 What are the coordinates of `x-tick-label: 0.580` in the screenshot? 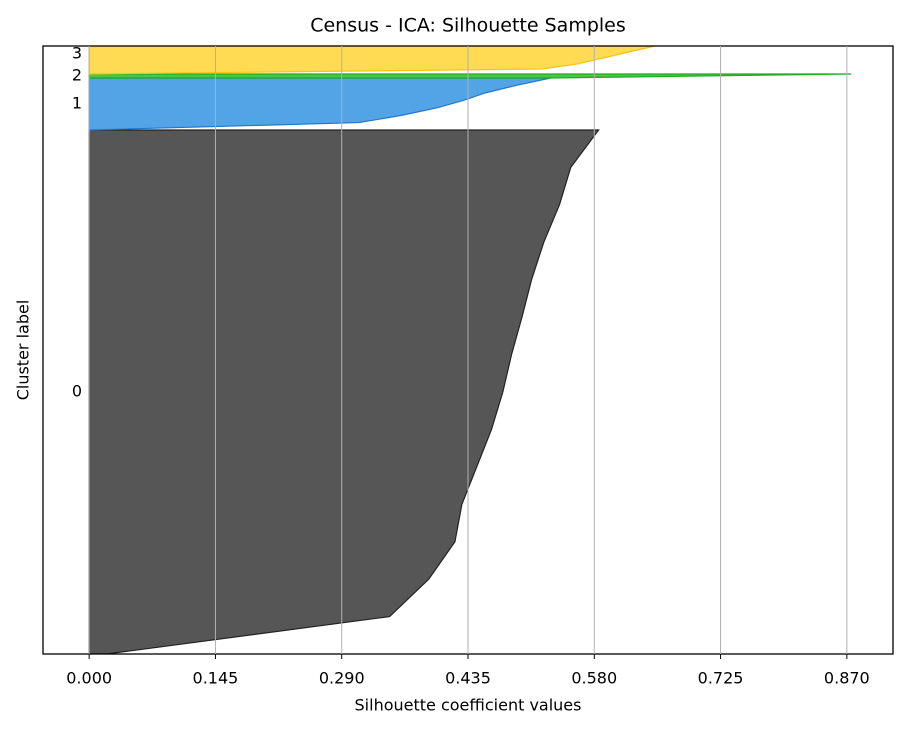 It's located at (594, 678).